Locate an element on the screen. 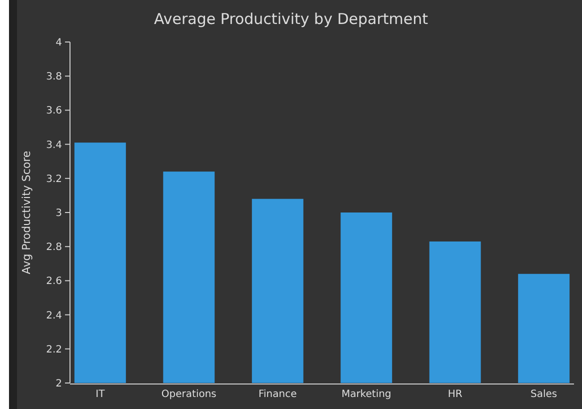  y-tick-label: 3.8 is located at coordinates (54, 77).